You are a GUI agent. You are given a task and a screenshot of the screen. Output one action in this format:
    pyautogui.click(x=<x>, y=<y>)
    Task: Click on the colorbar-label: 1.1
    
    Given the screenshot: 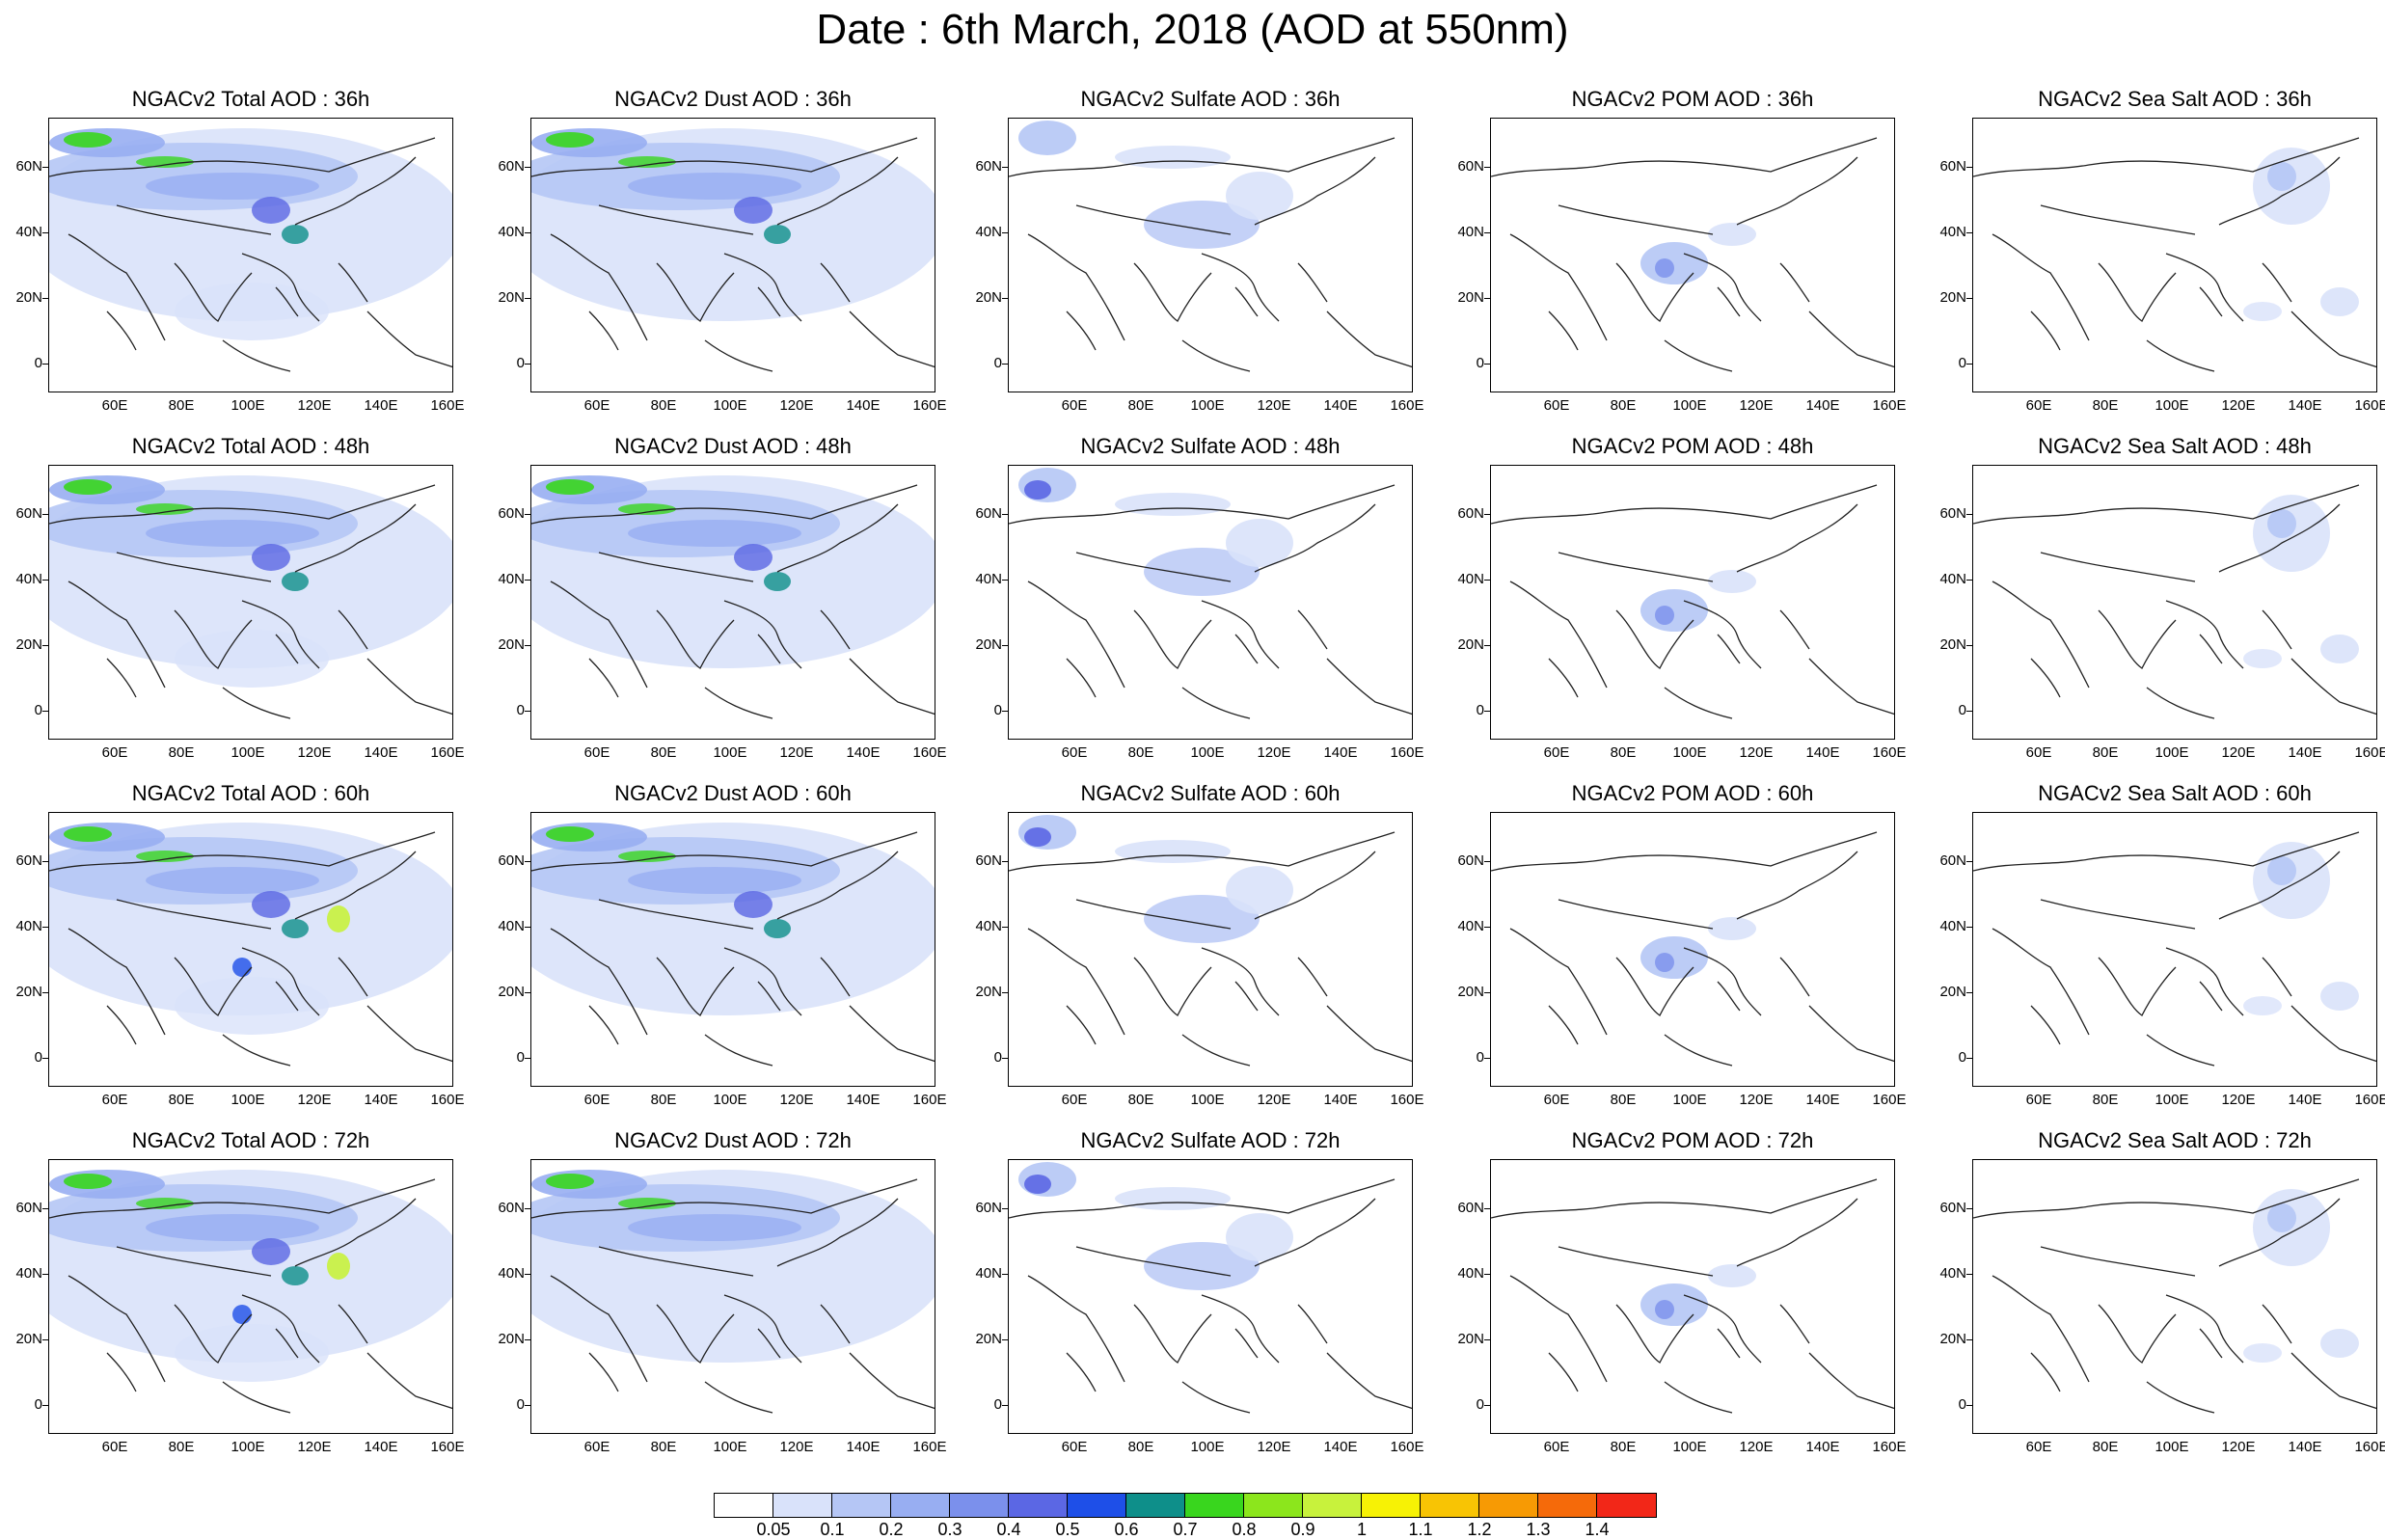 What is the action you would take?
    pyautogui.click(x=1420, y=1529)
    